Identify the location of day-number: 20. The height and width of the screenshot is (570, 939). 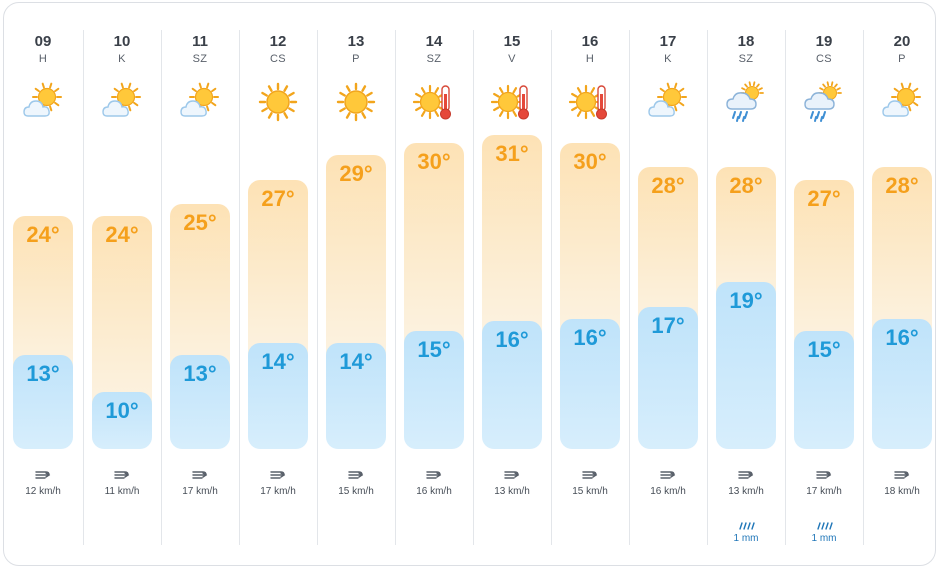
(902, 41).